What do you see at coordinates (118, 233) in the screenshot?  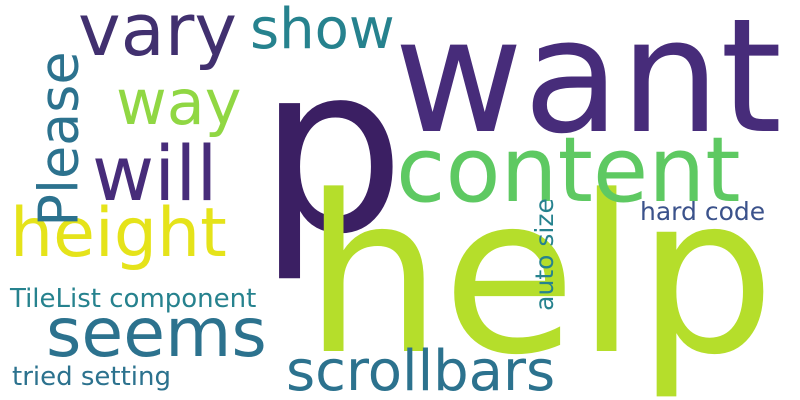 I see `word-height: height` at bounding box center [118, 233].